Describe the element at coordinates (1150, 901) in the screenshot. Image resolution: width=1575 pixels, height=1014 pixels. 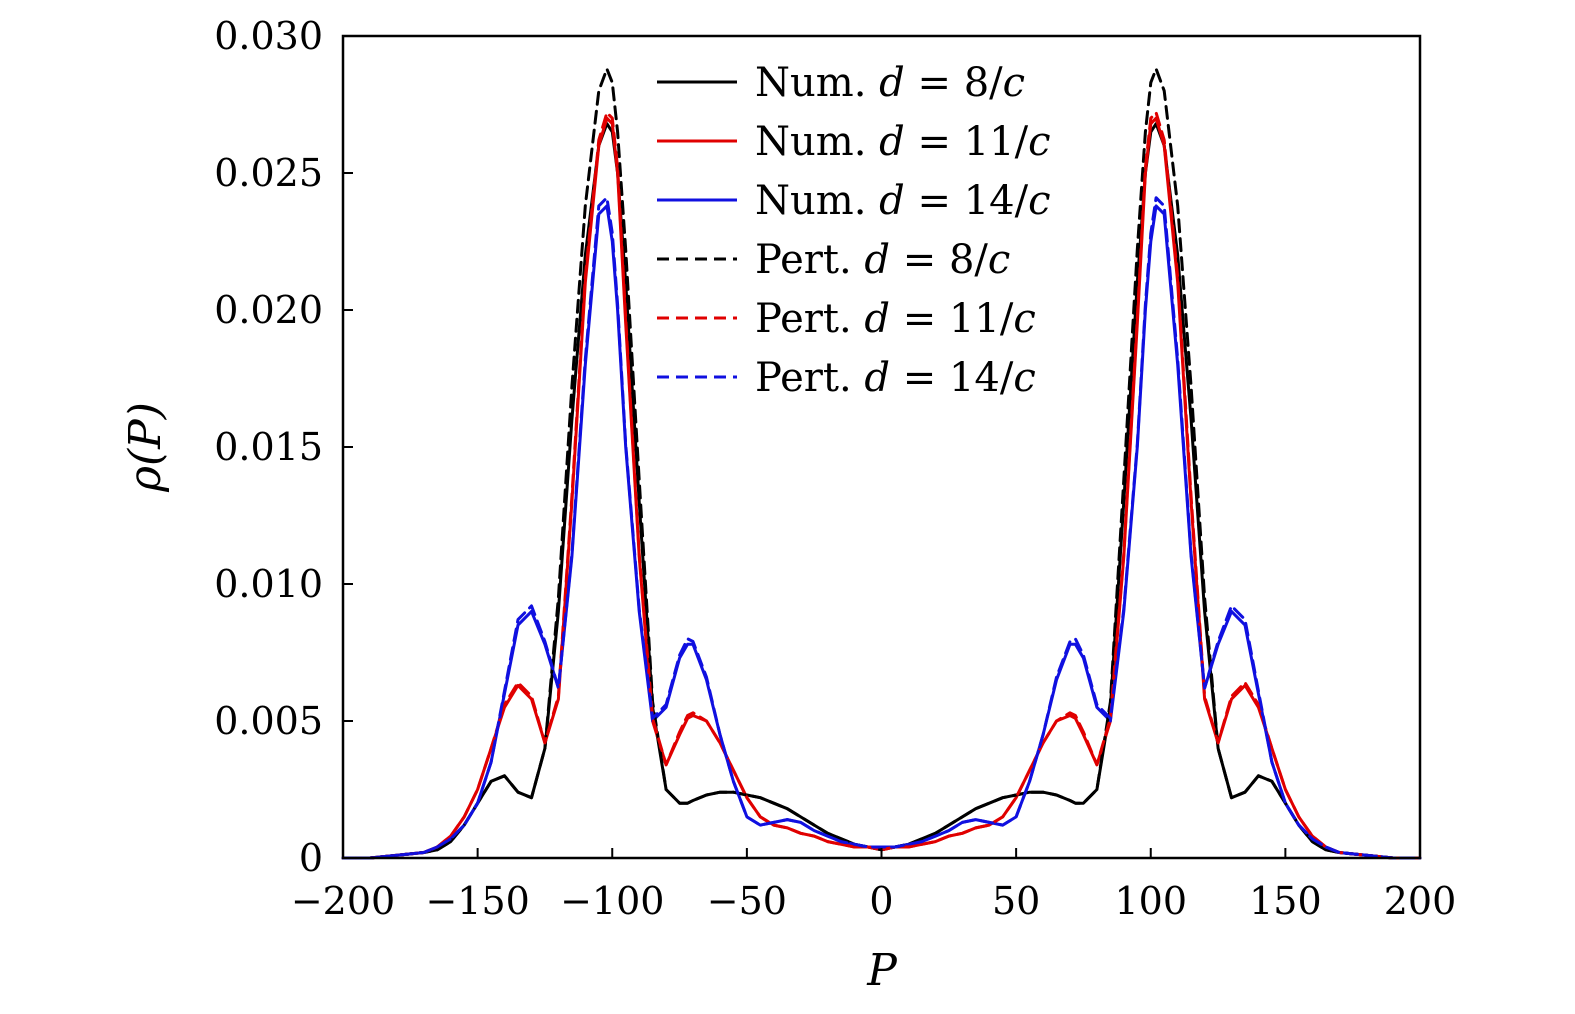
I see `x-tick-label: 100` at that location.